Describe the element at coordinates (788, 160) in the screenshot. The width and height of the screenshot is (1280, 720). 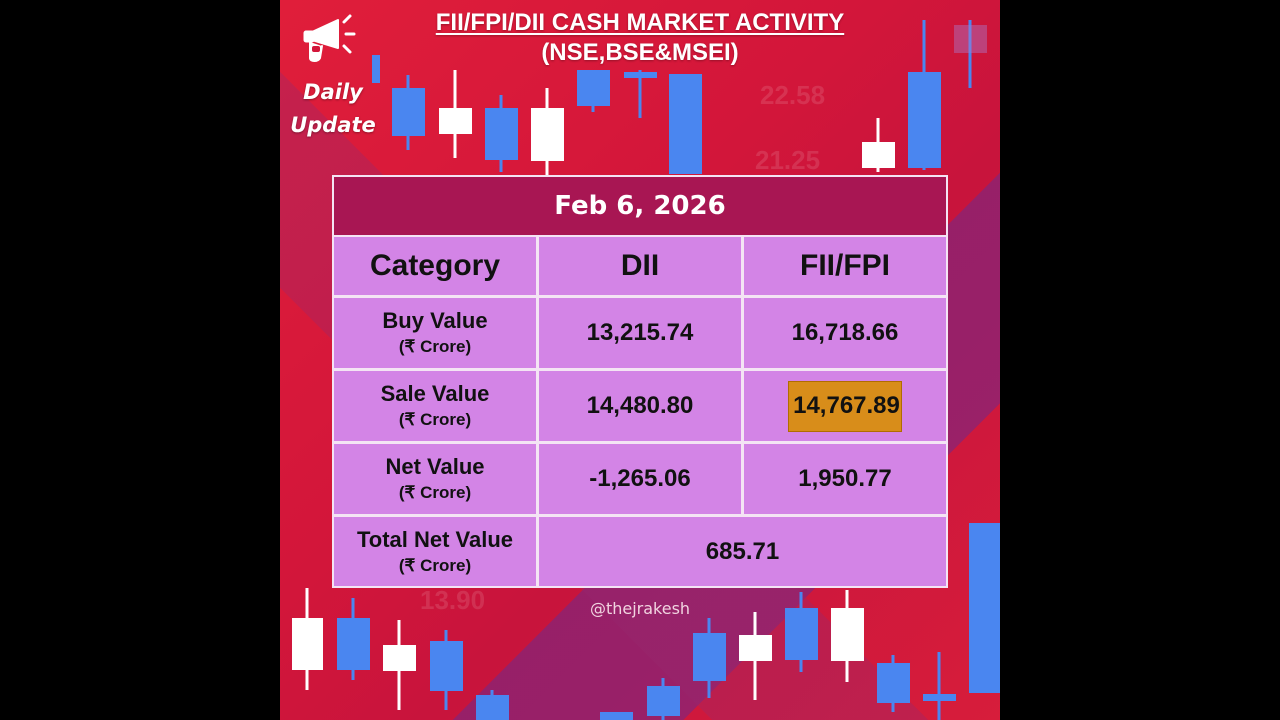
I see `background-number: 21.25` at that location.